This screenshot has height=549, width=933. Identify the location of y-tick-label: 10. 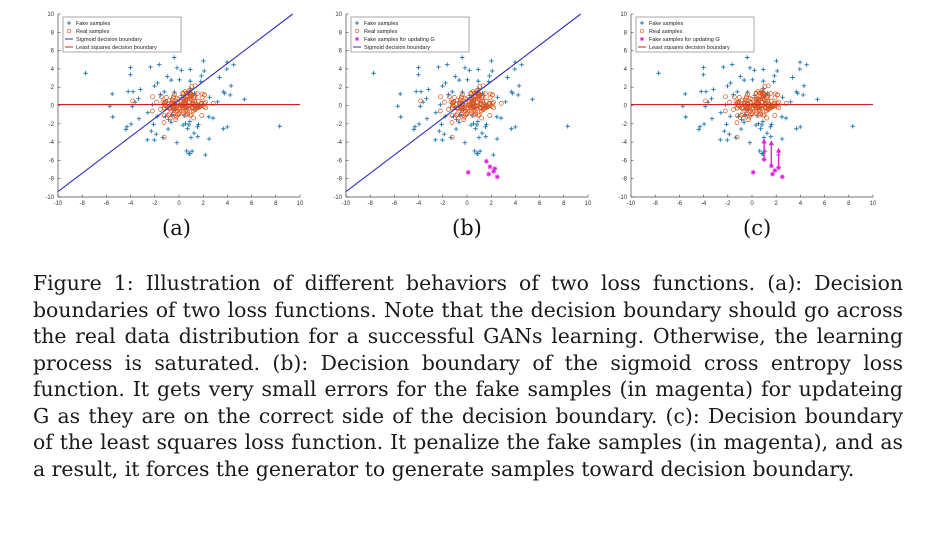
(50, 15).